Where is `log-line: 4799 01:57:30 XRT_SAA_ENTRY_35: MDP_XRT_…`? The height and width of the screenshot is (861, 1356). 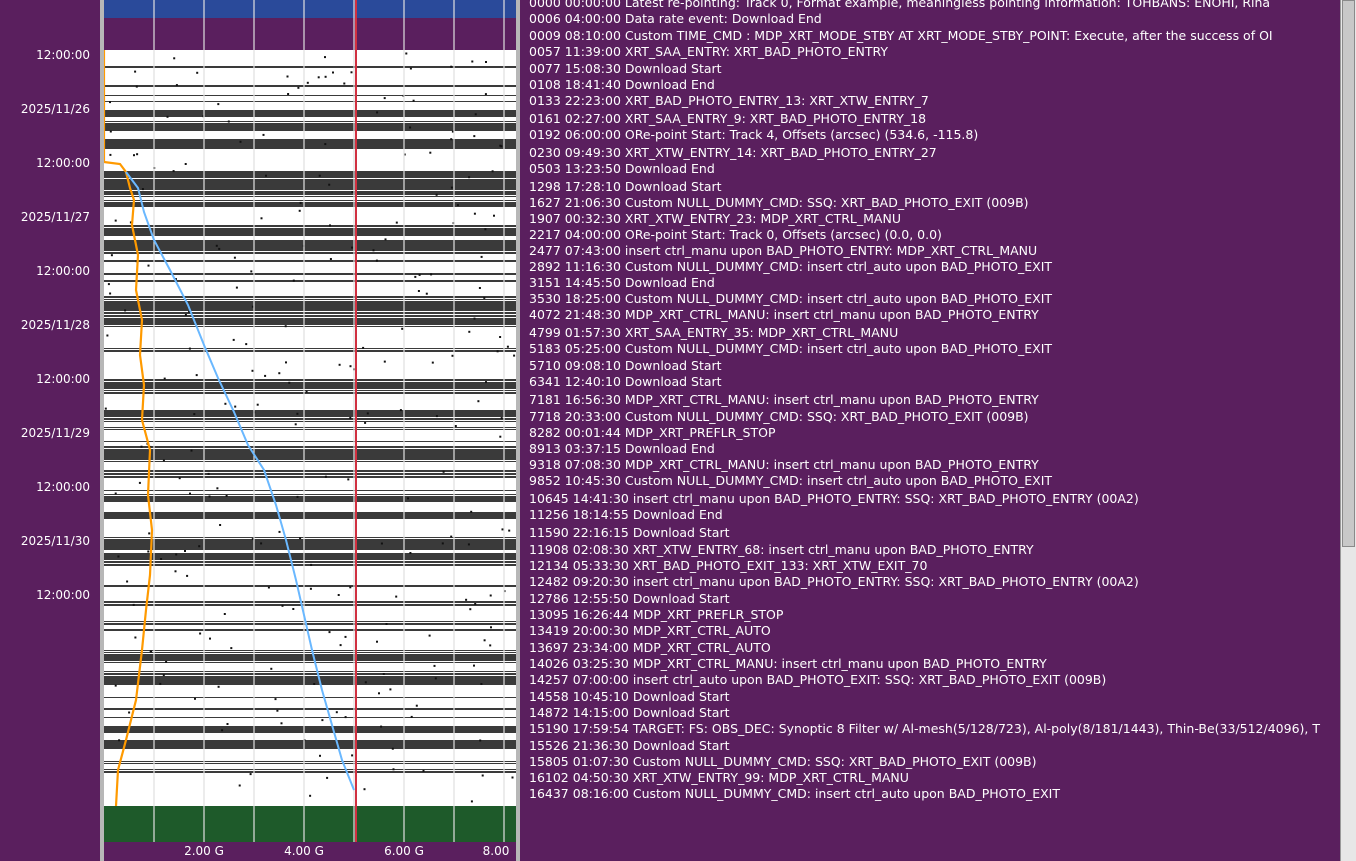 log-line: 4799 01:57:30 XRT_SAA_ENTRY_35: MDP_XRT_… is located at coordinates (714, 332).